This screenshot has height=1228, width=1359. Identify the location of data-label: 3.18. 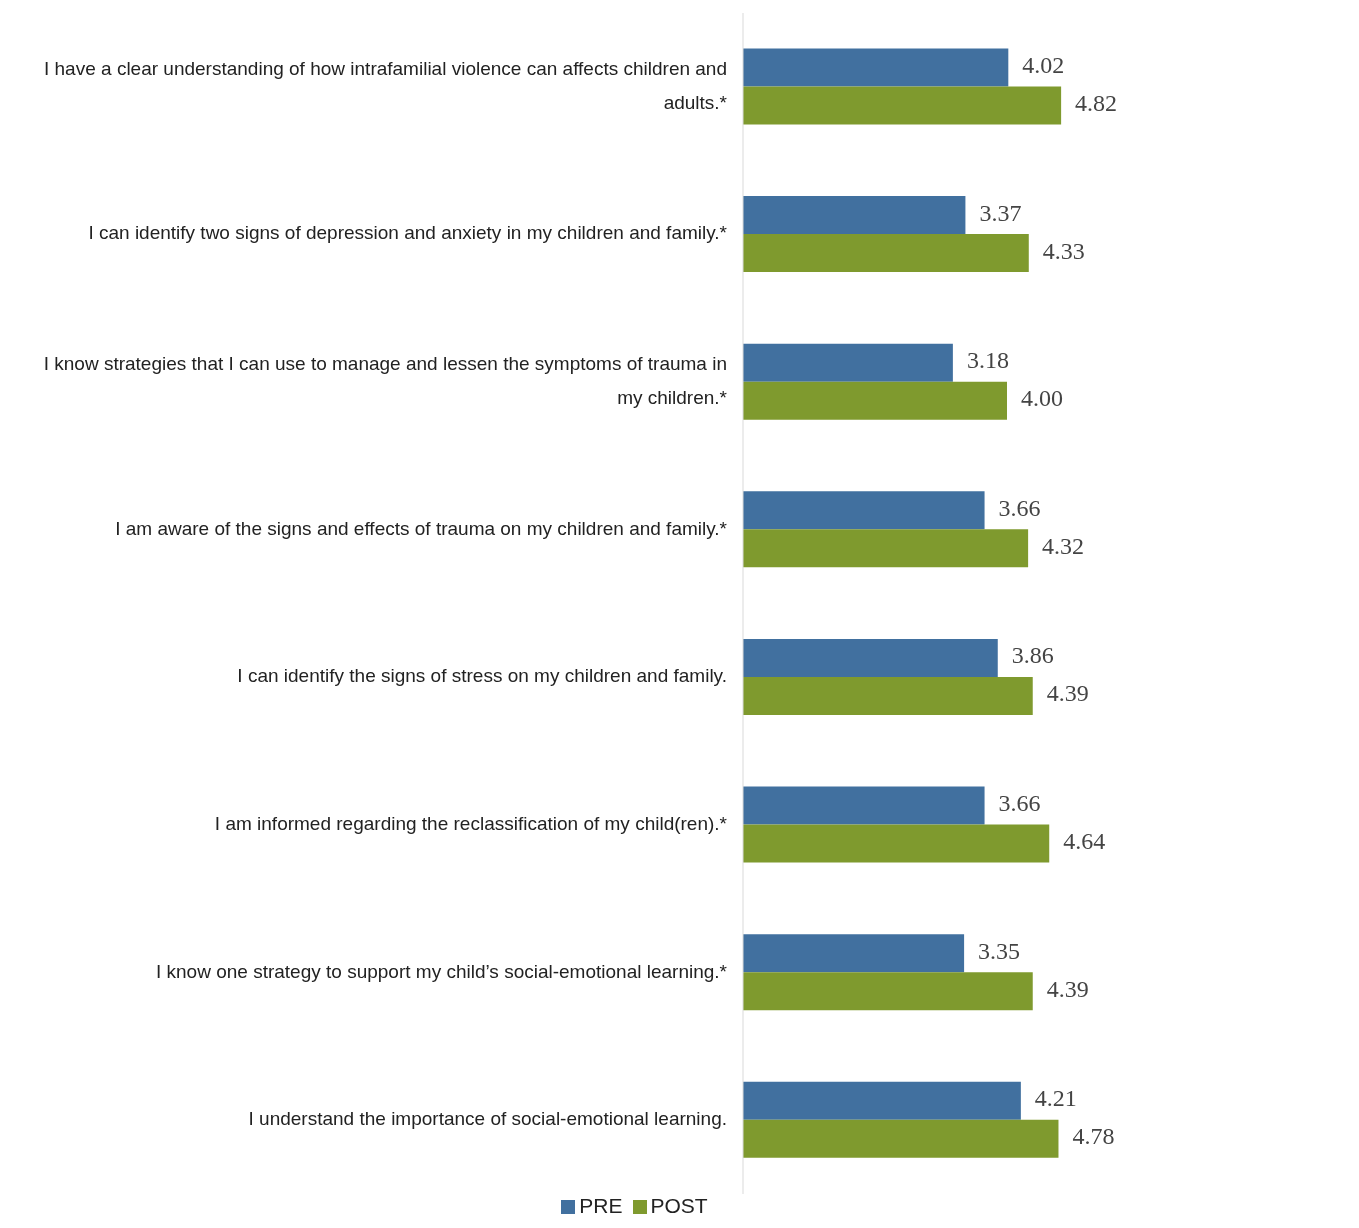
(987, 360).